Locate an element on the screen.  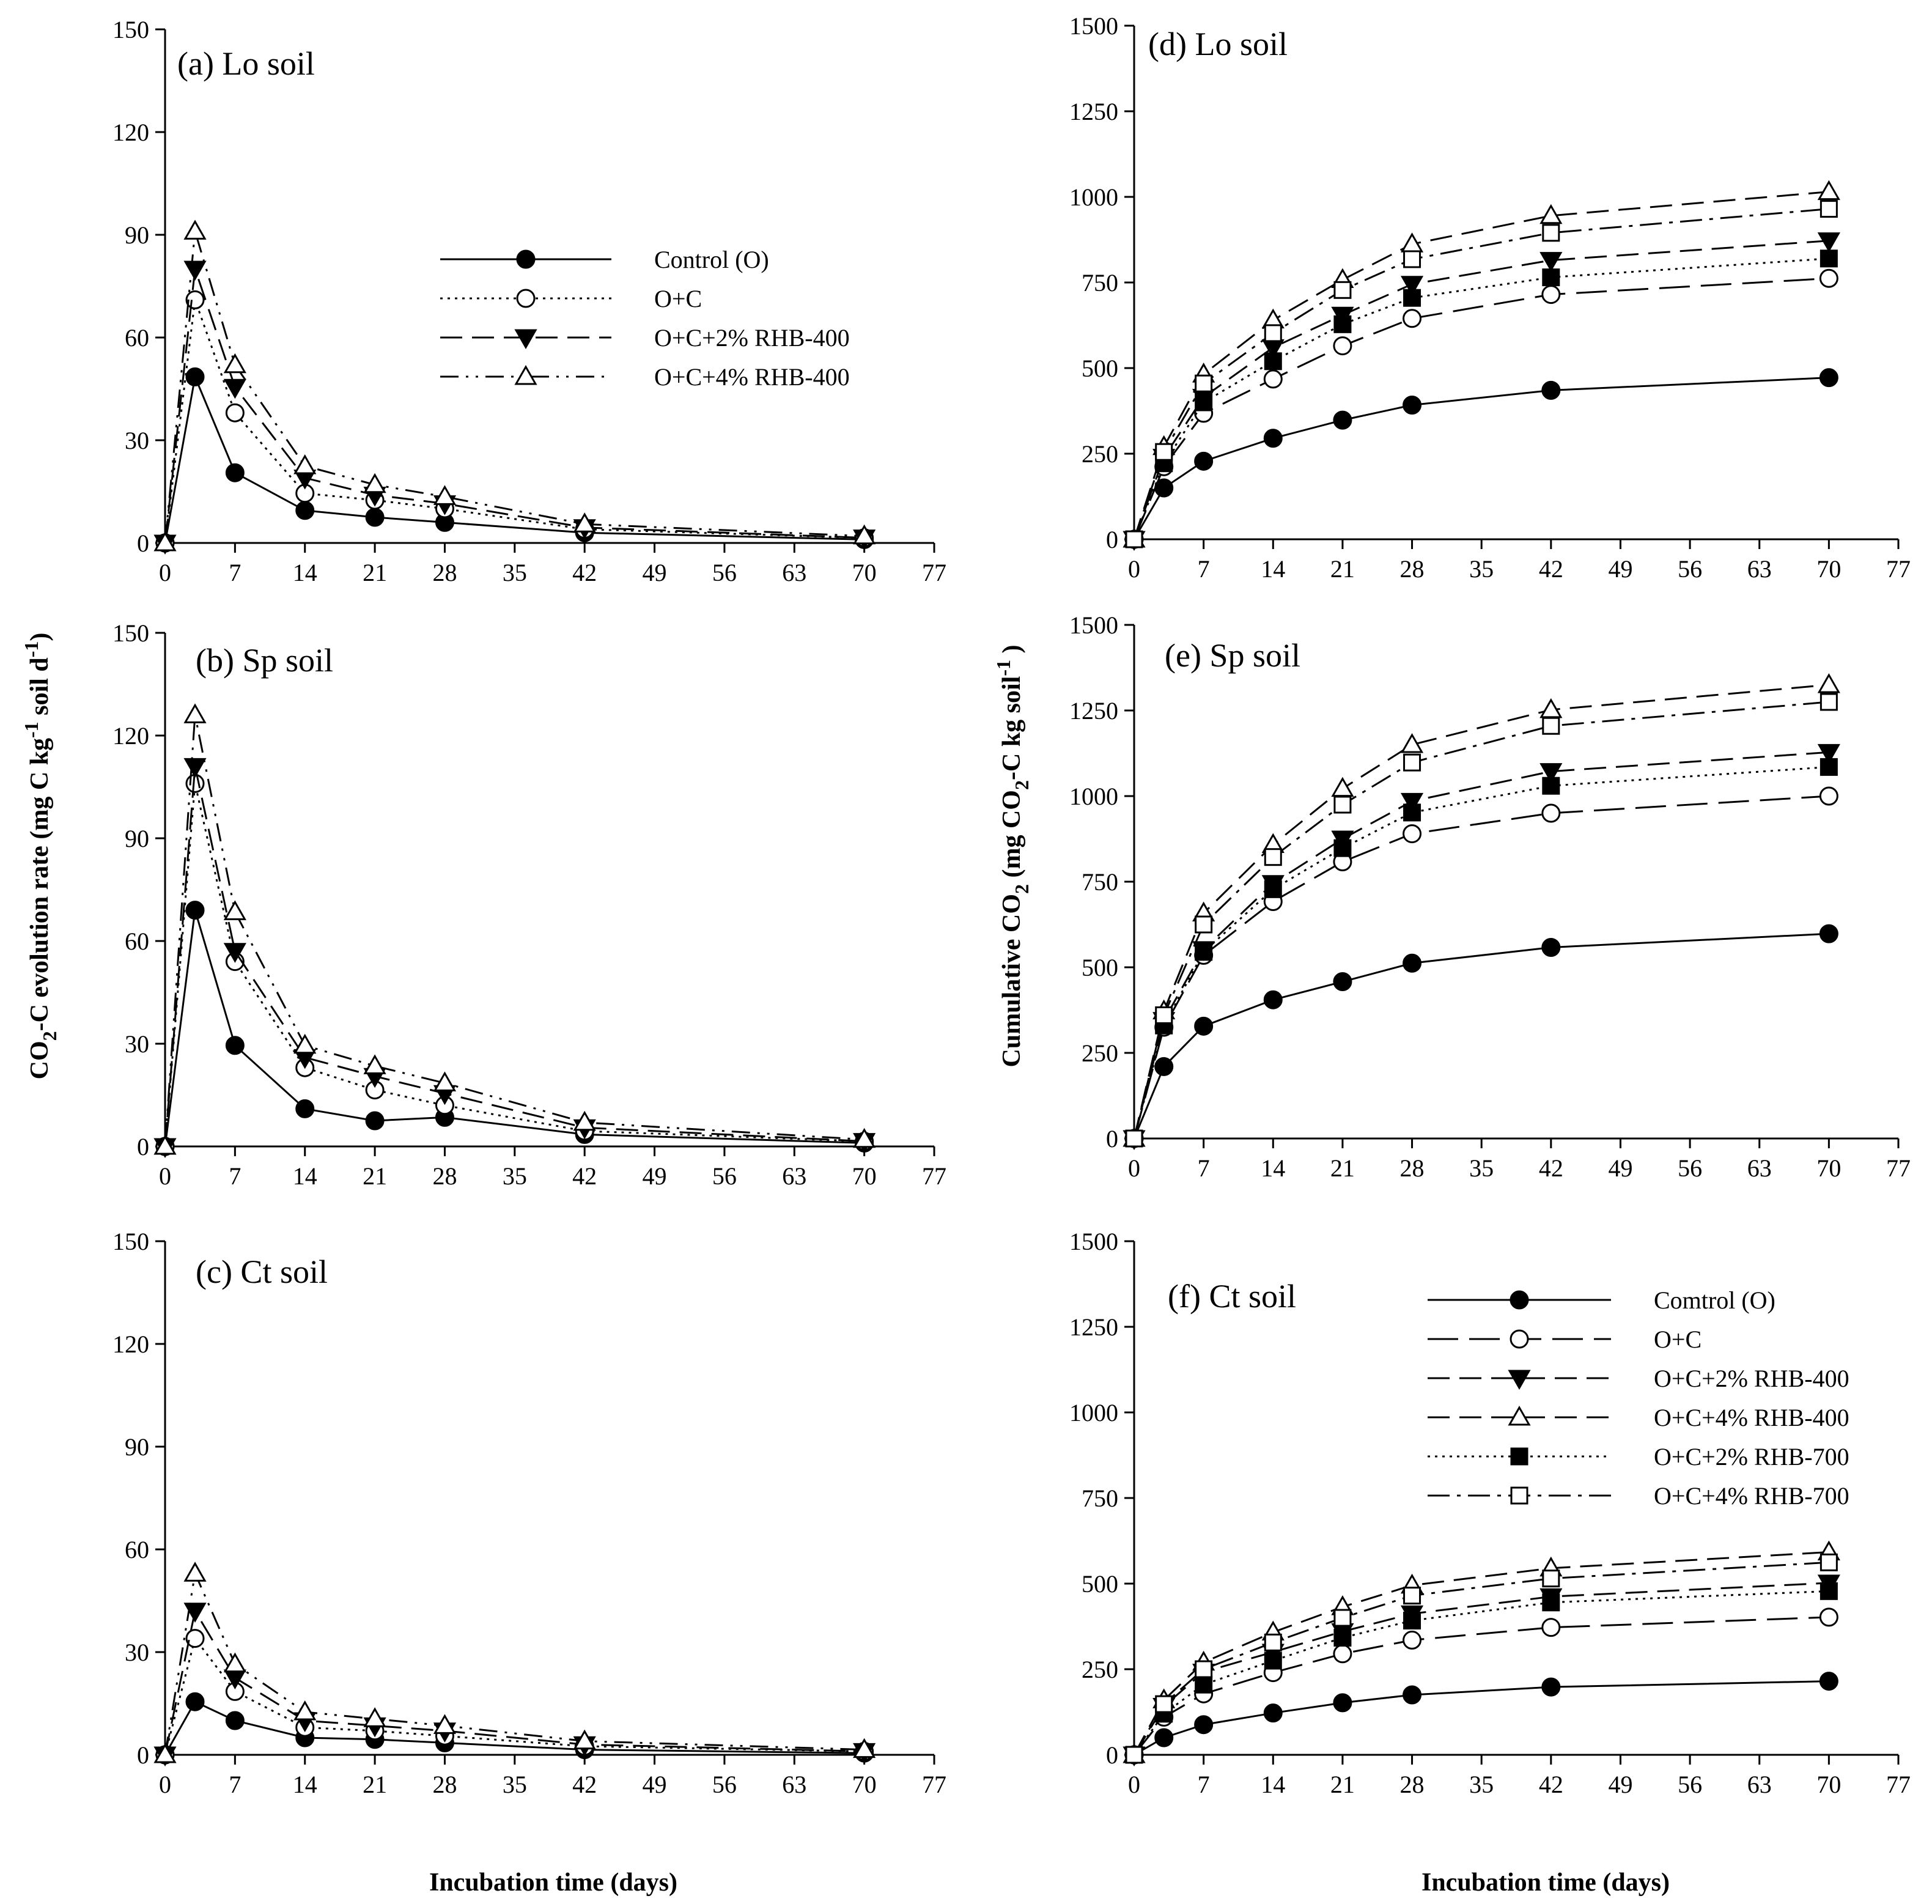
y-tick-label: 60 is located at coordinates (137, 338).